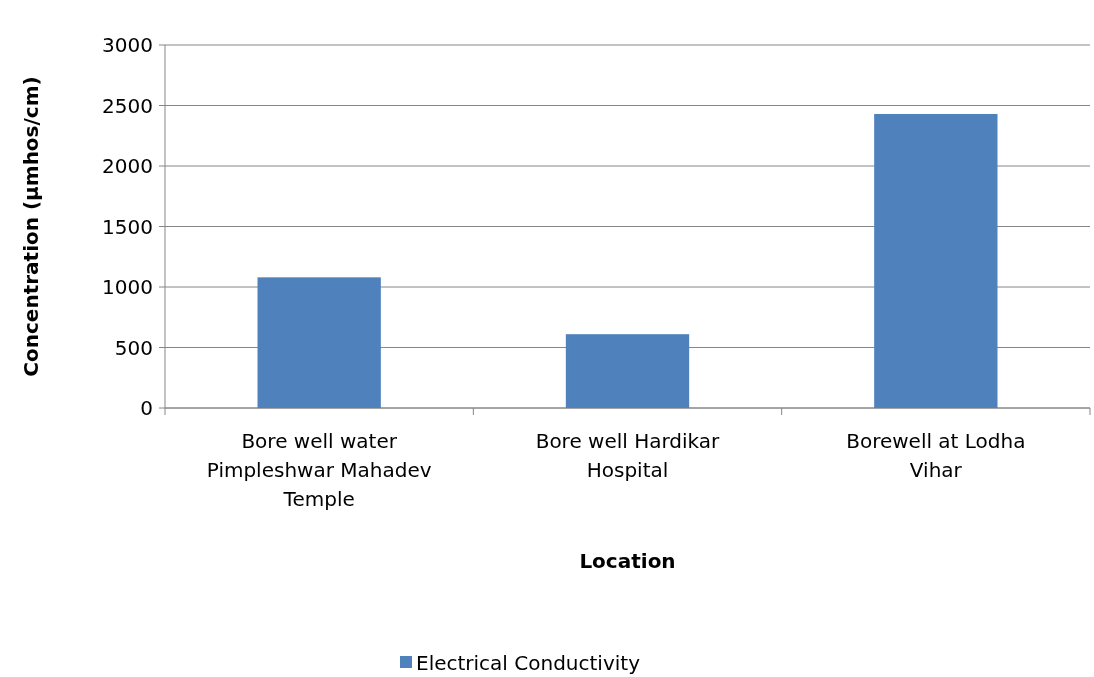 This screenshot has height=677, width=1094. I want to click on y-tick-label: 0, so click(146, 408).